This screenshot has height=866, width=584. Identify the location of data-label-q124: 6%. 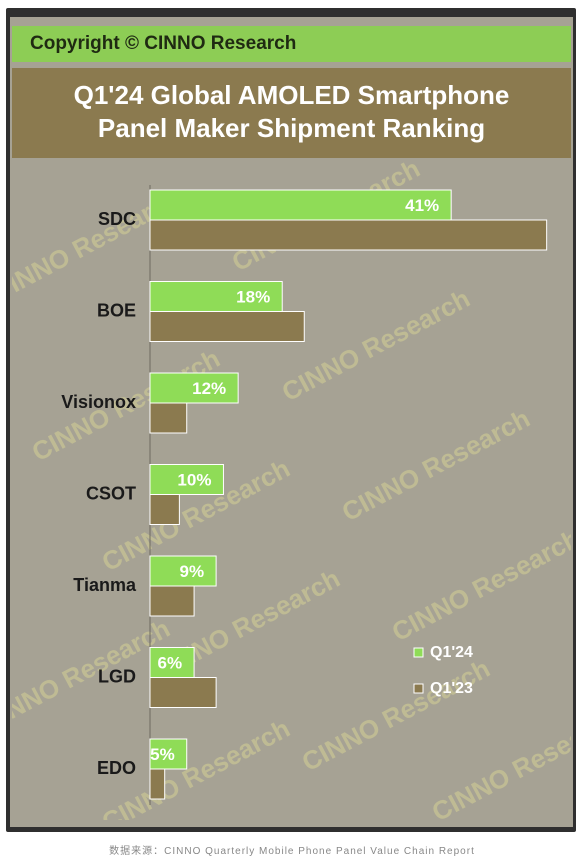
(169, 663).